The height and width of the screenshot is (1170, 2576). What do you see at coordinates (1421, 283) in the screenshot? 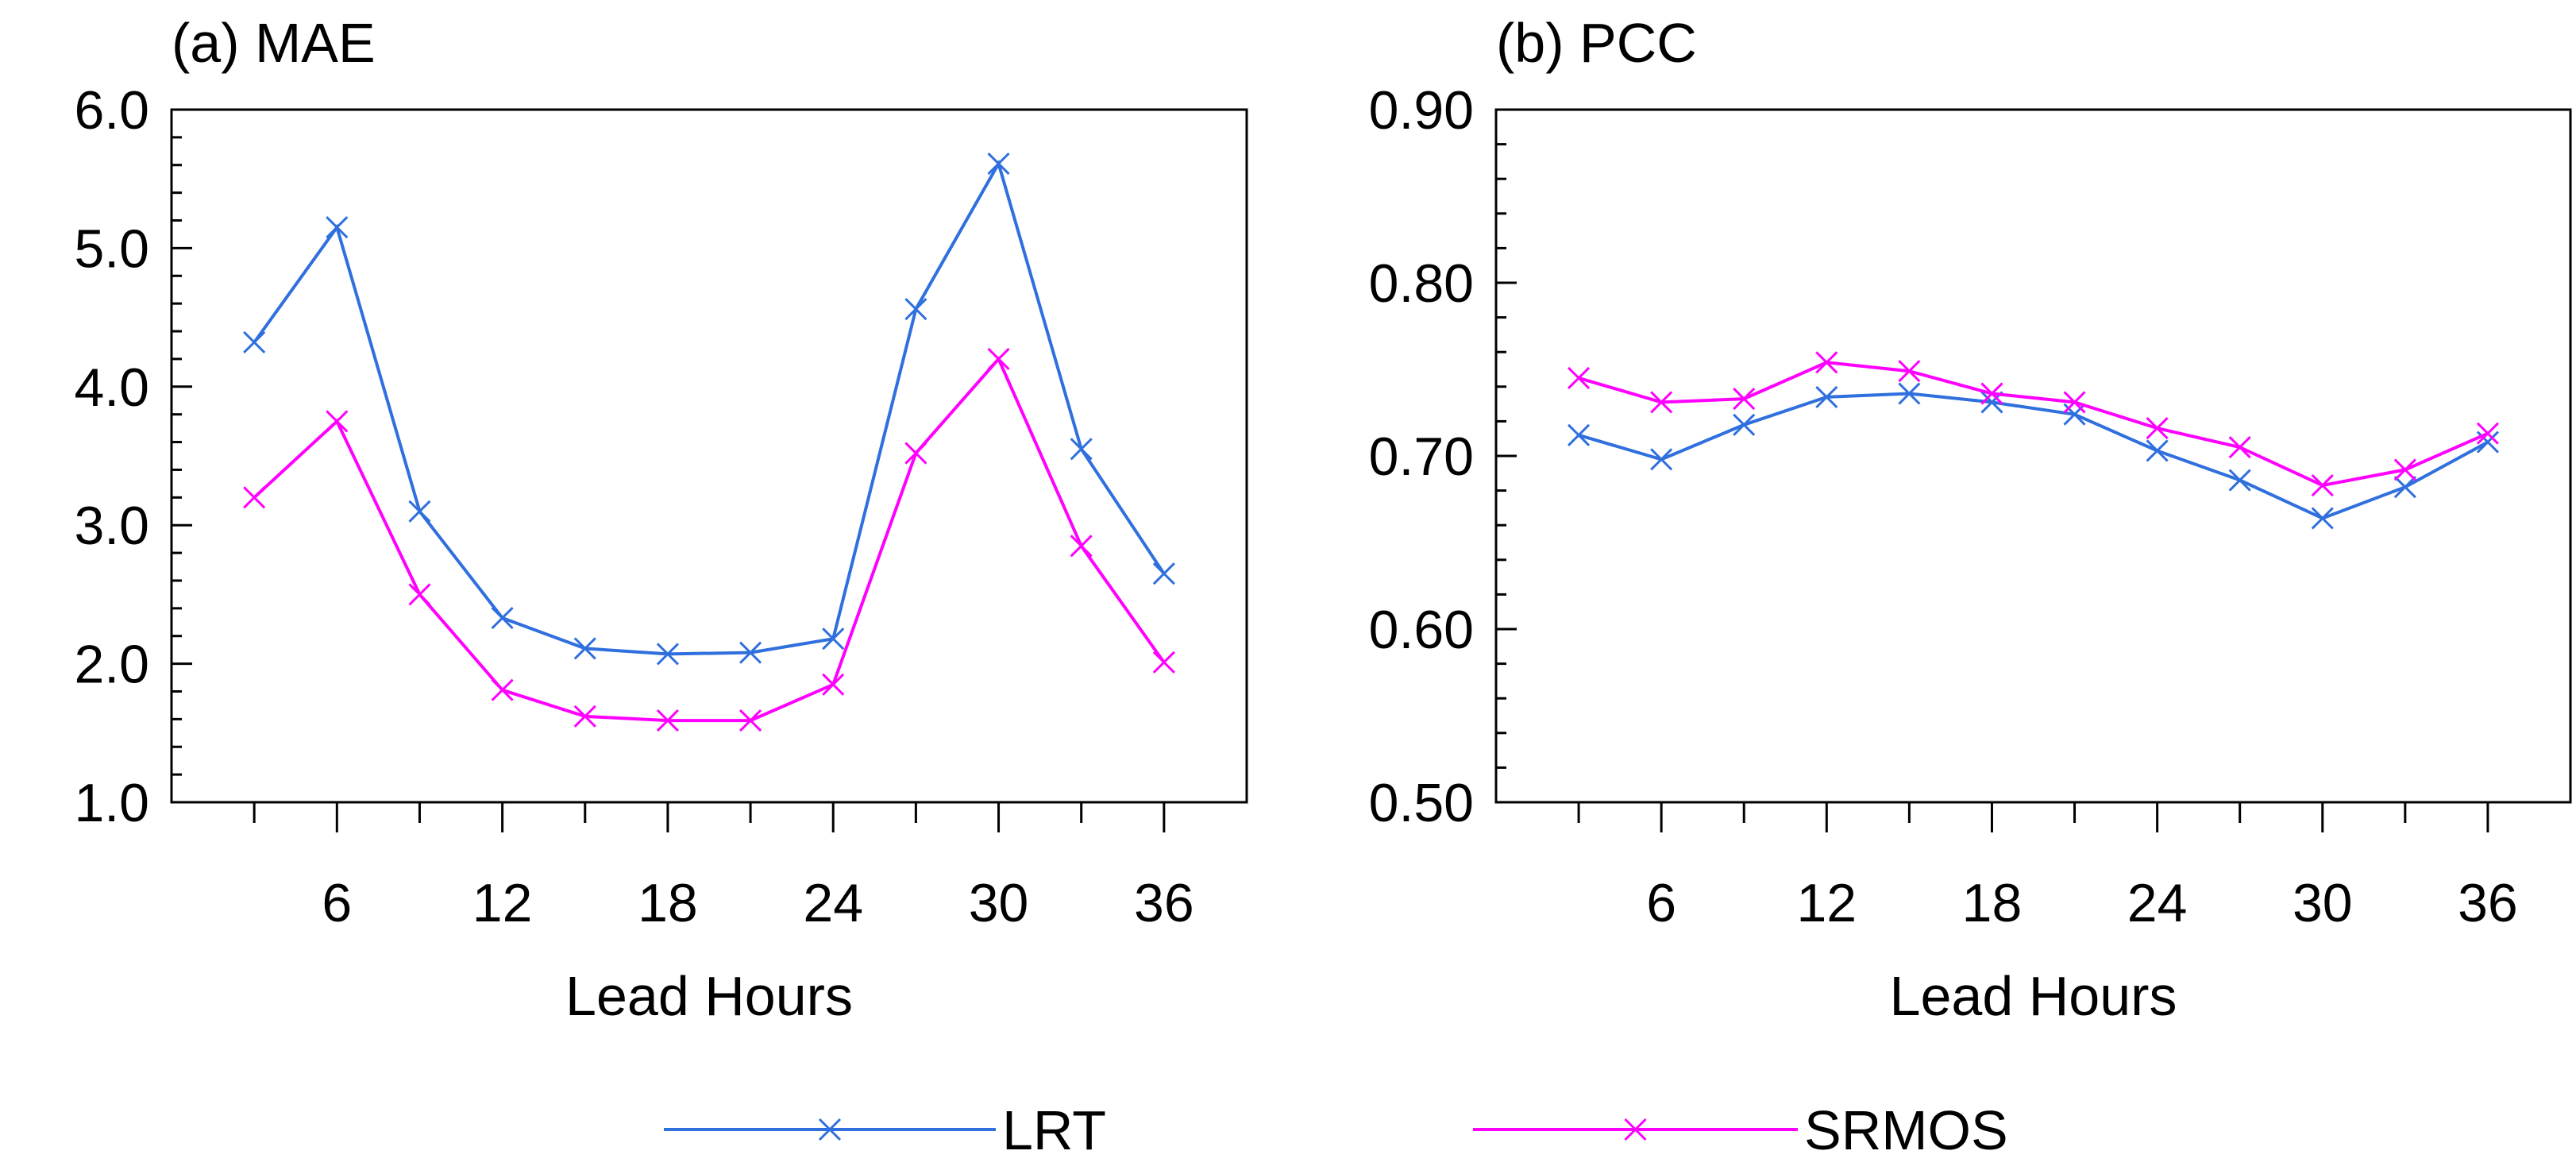
I see `y-tick-label: 0.80` at bounding box center [1421, 283].